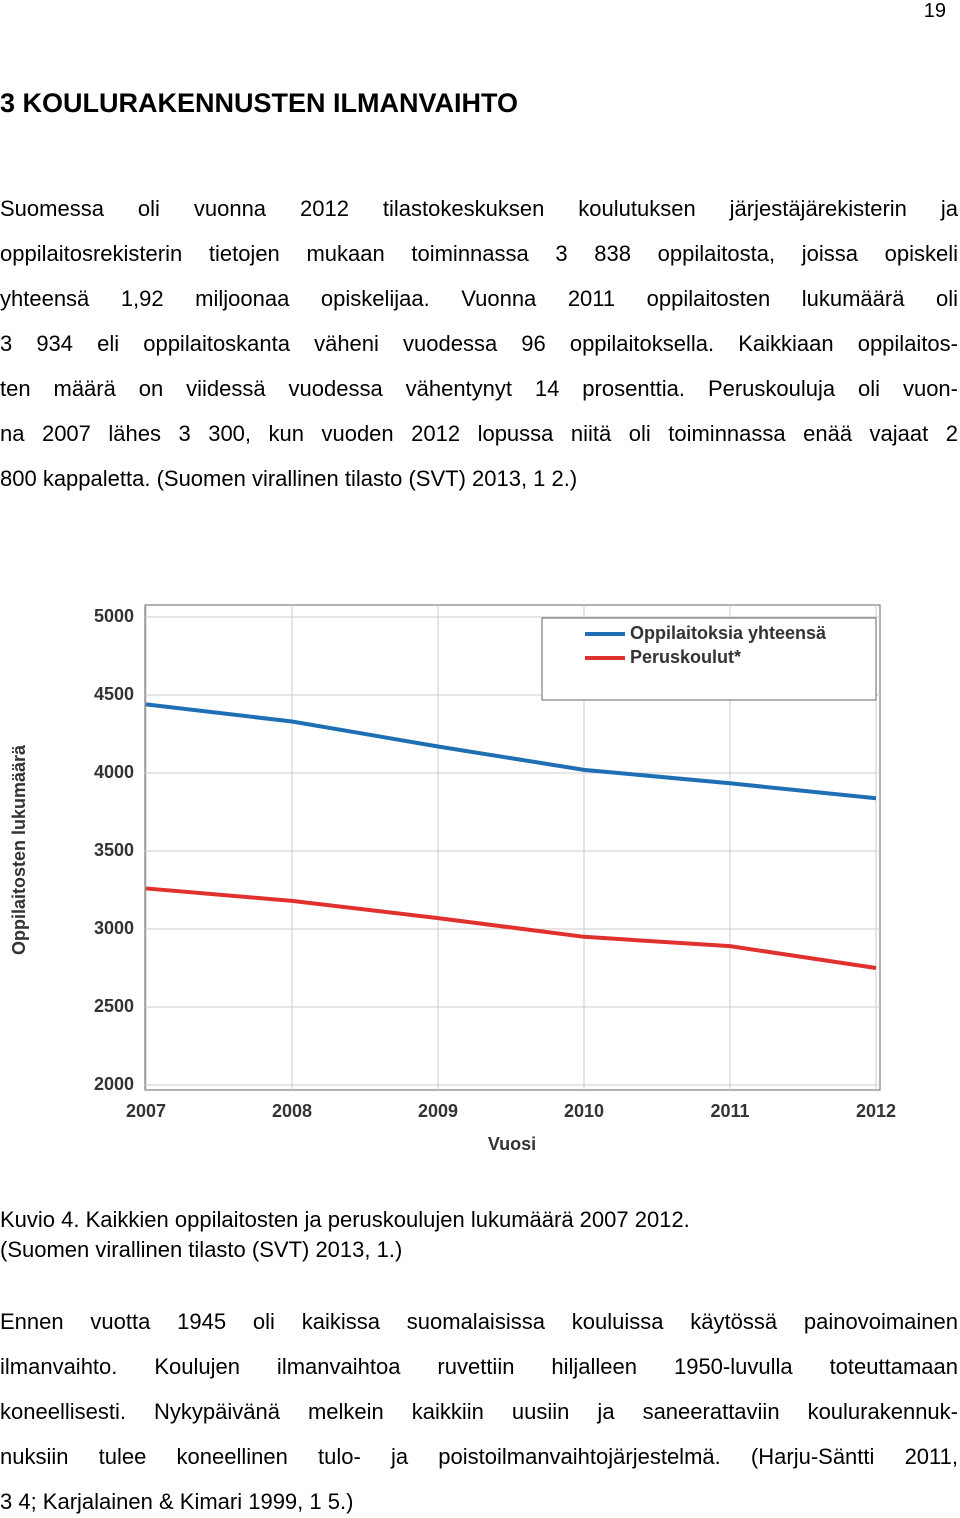 This screenshot has height=1518, width=960. I want to click on y-tick-label: 3000, so click(114, 928).